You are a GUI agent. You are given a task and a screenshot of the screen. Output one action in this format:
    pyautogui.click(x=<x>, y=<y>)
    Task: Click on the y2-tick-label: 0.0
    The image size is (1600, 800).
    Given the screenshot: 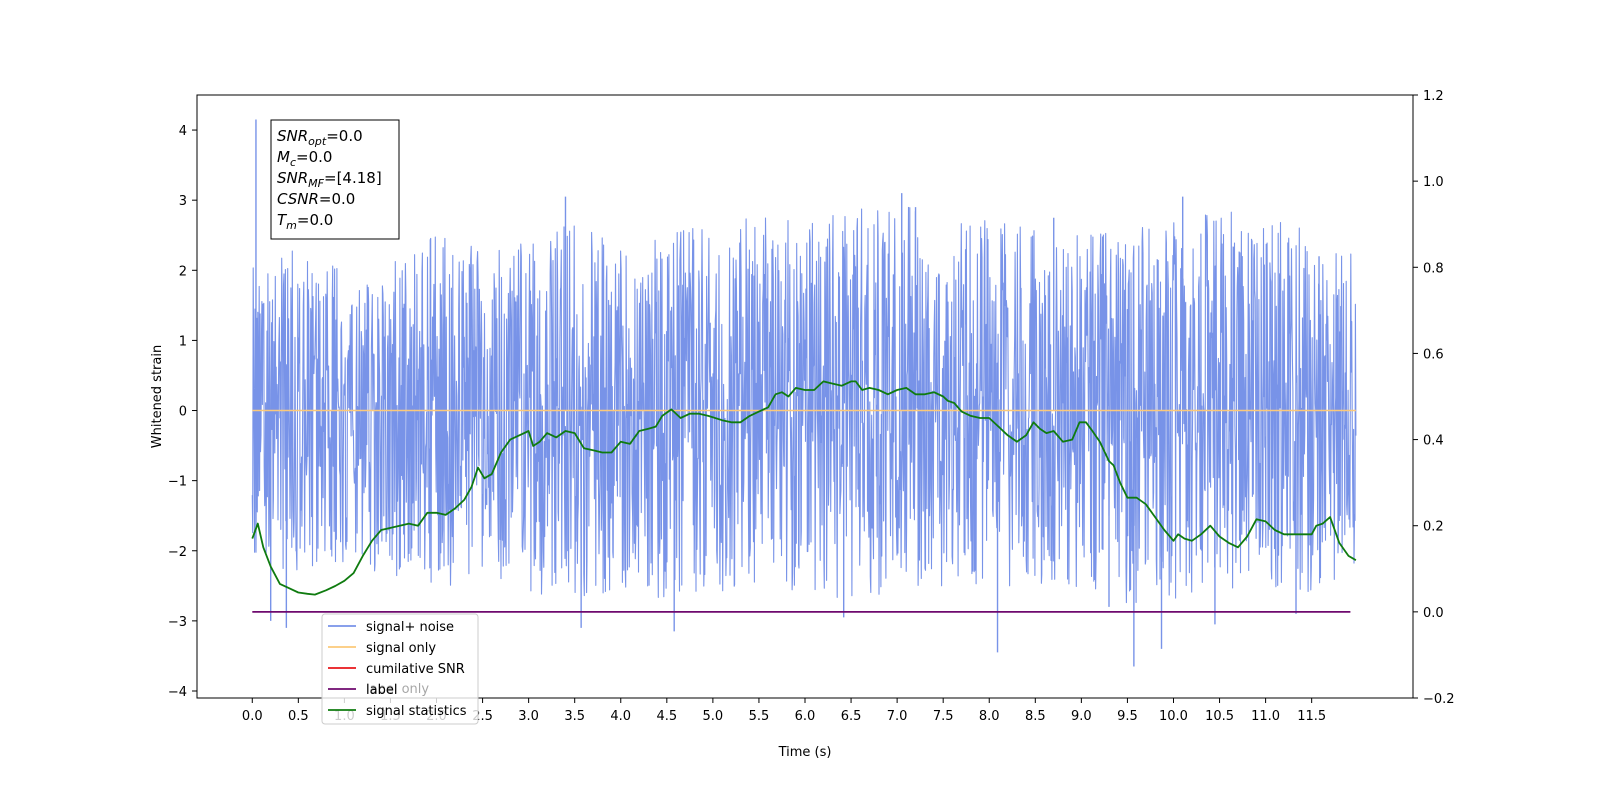 What is the action you would take?
    pyautogui.click(x=1433, y=613)
    